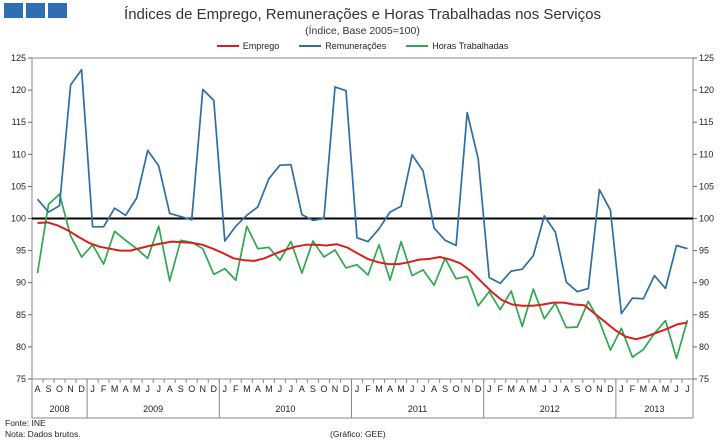 The width and height of the screenshot is (725, 446). What do you see at coordinates (21, 347) in the screenshot?
I see `y-tick-label-left: 80` at bounding box center [21, 347].